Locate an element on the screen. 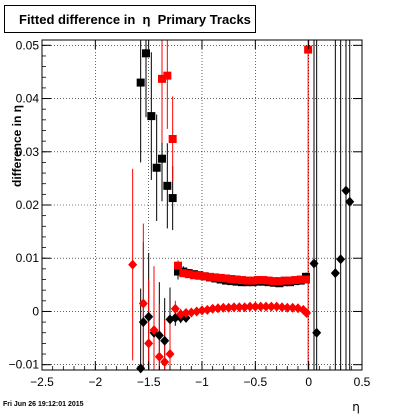 Image resolution: width=400 pixels, height=414 pixels. chart-title: Fitted difference in η Primary Tracks is located at coordinates (135, 19).